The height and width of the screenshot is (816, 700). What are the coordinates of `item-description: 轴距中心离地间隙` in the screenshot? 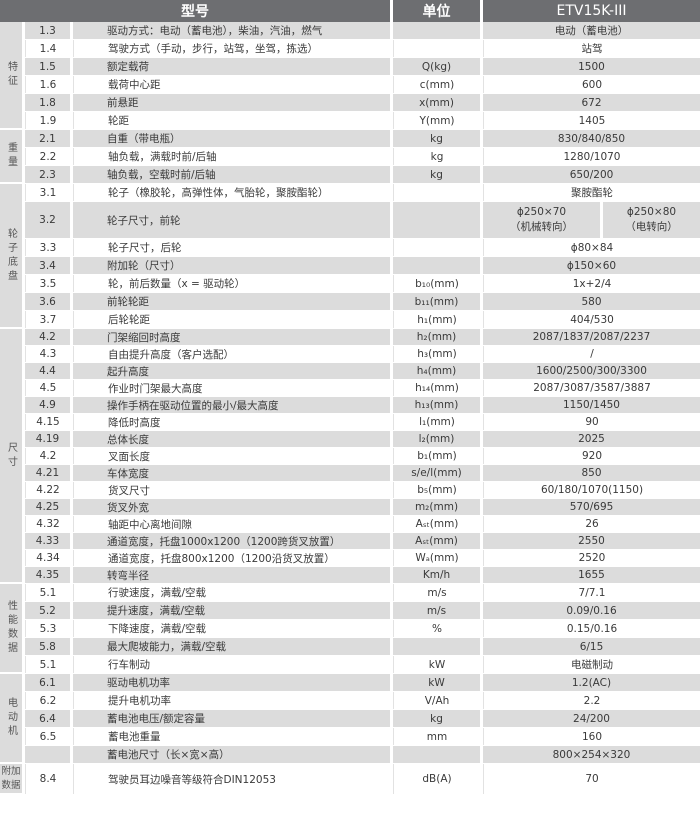 It's located at (231, 524).